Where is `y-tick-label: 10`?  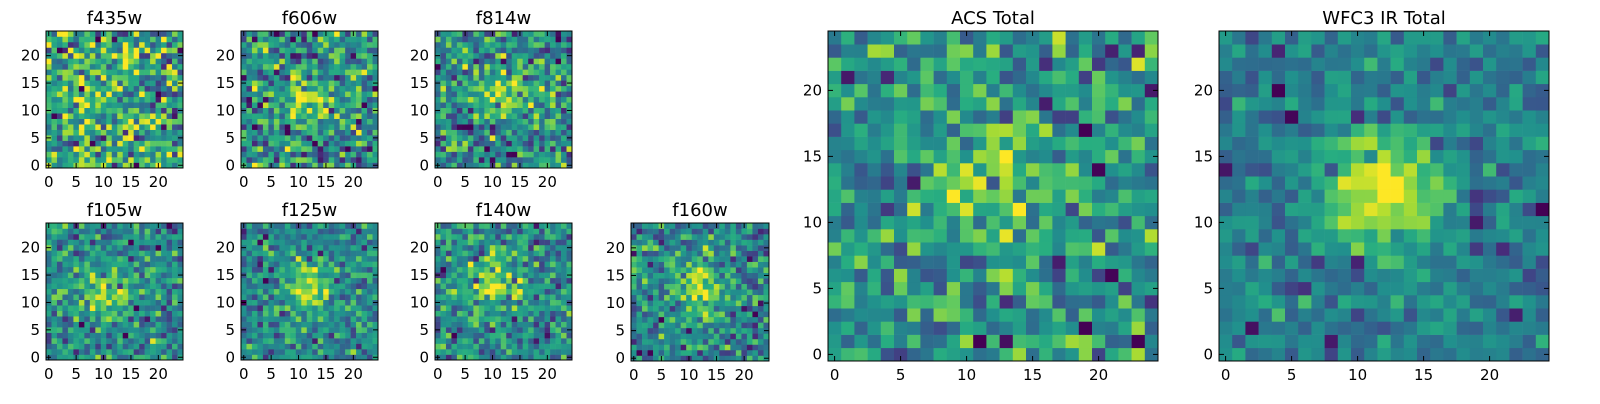 y-tick-label: 10 is located at coordinates (419, 302).